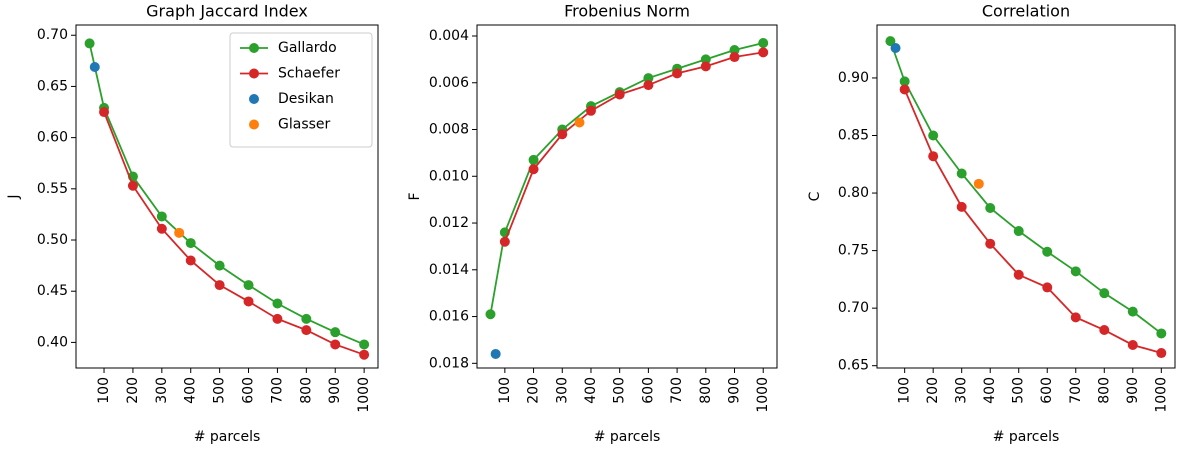  What do you see at coordinates (1104, 390) in the screenshot?
I see `x-tick-label: 800` at bounding box center [1104, 390].